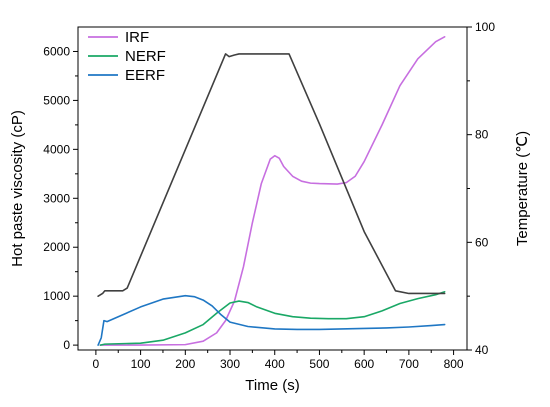 The width and height of the screenshot is (550, 407). I want to click on y-left-tick-label: 0, so click(66, 345).